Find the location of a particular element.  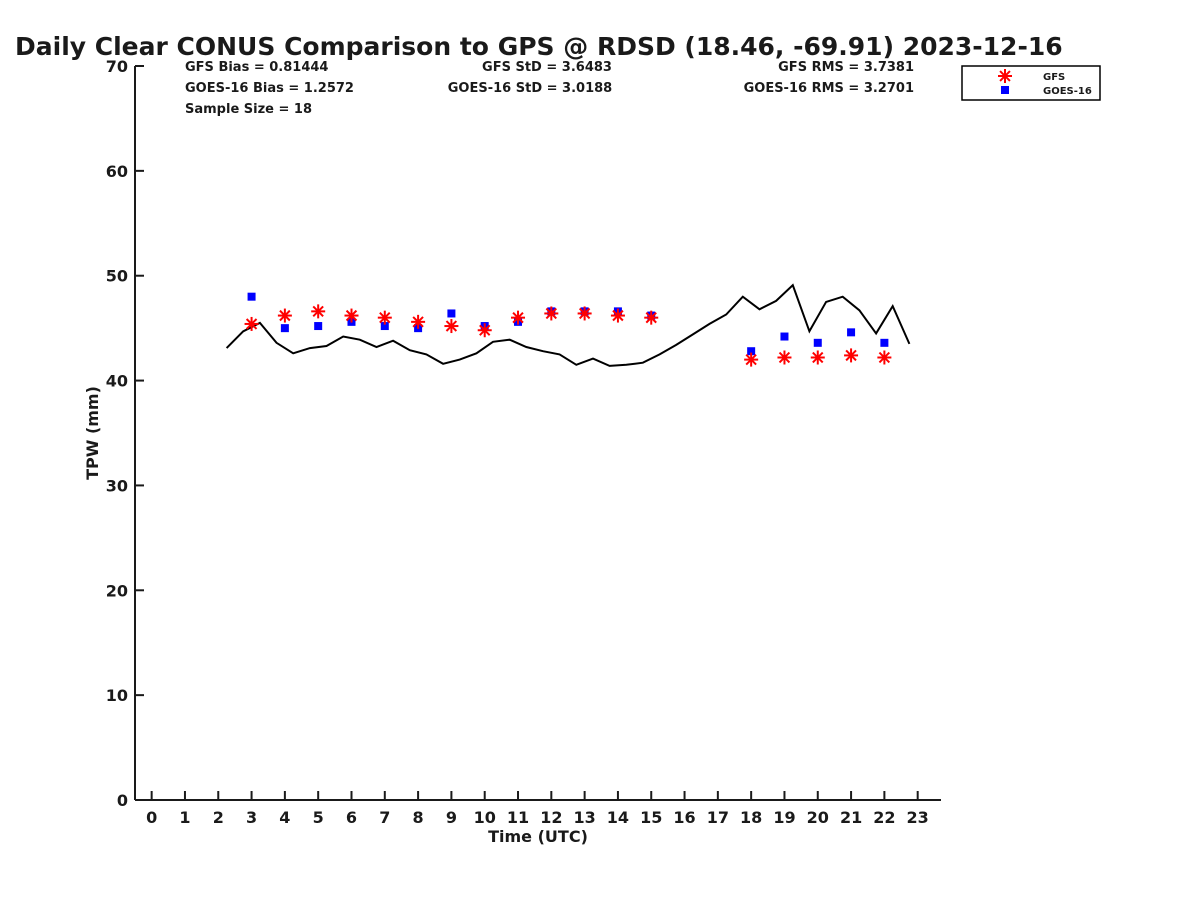

x-tick-label: 11 is located at coordinates (518, 817).